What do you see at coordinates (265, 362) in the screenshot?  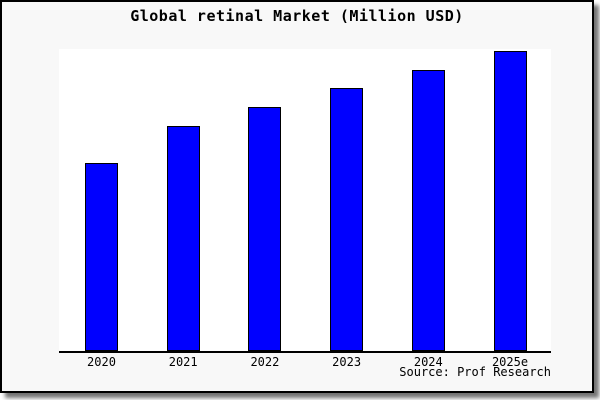 I see `x-tick-label-2022: 2022` at bounding box center [265, 362].